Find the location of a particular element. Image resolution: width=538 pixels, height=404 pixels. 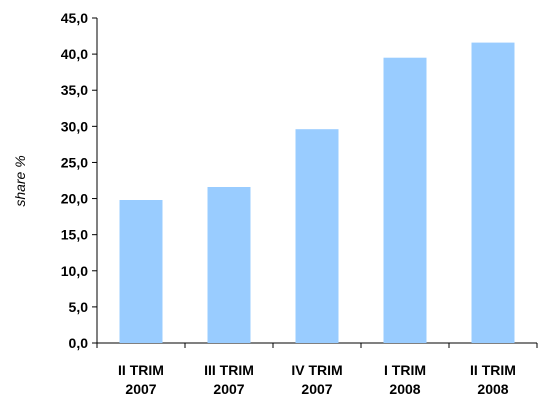

y-axis-ticks: 0,0 5,0 10,0 15,0 20,0 25,0 30,0 35,0 40,0 45,0 is located at coordinates (79, 180).